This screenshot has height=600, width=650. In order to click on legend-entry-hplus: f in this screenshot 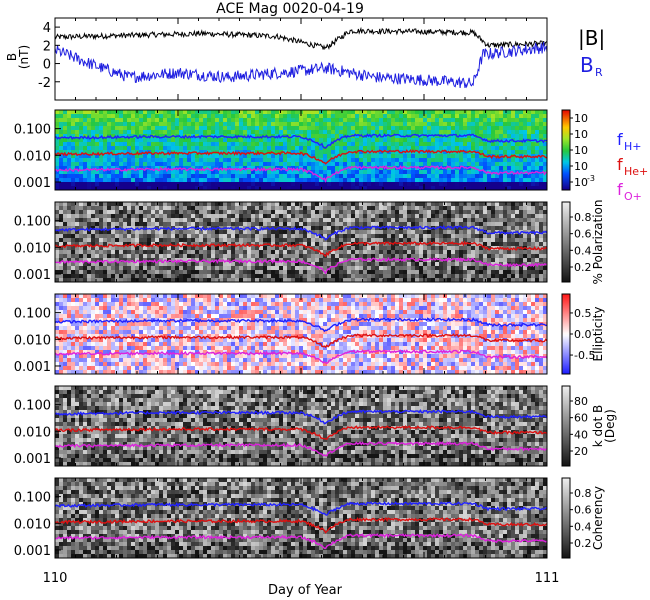, I will do `click(620, 139)`.